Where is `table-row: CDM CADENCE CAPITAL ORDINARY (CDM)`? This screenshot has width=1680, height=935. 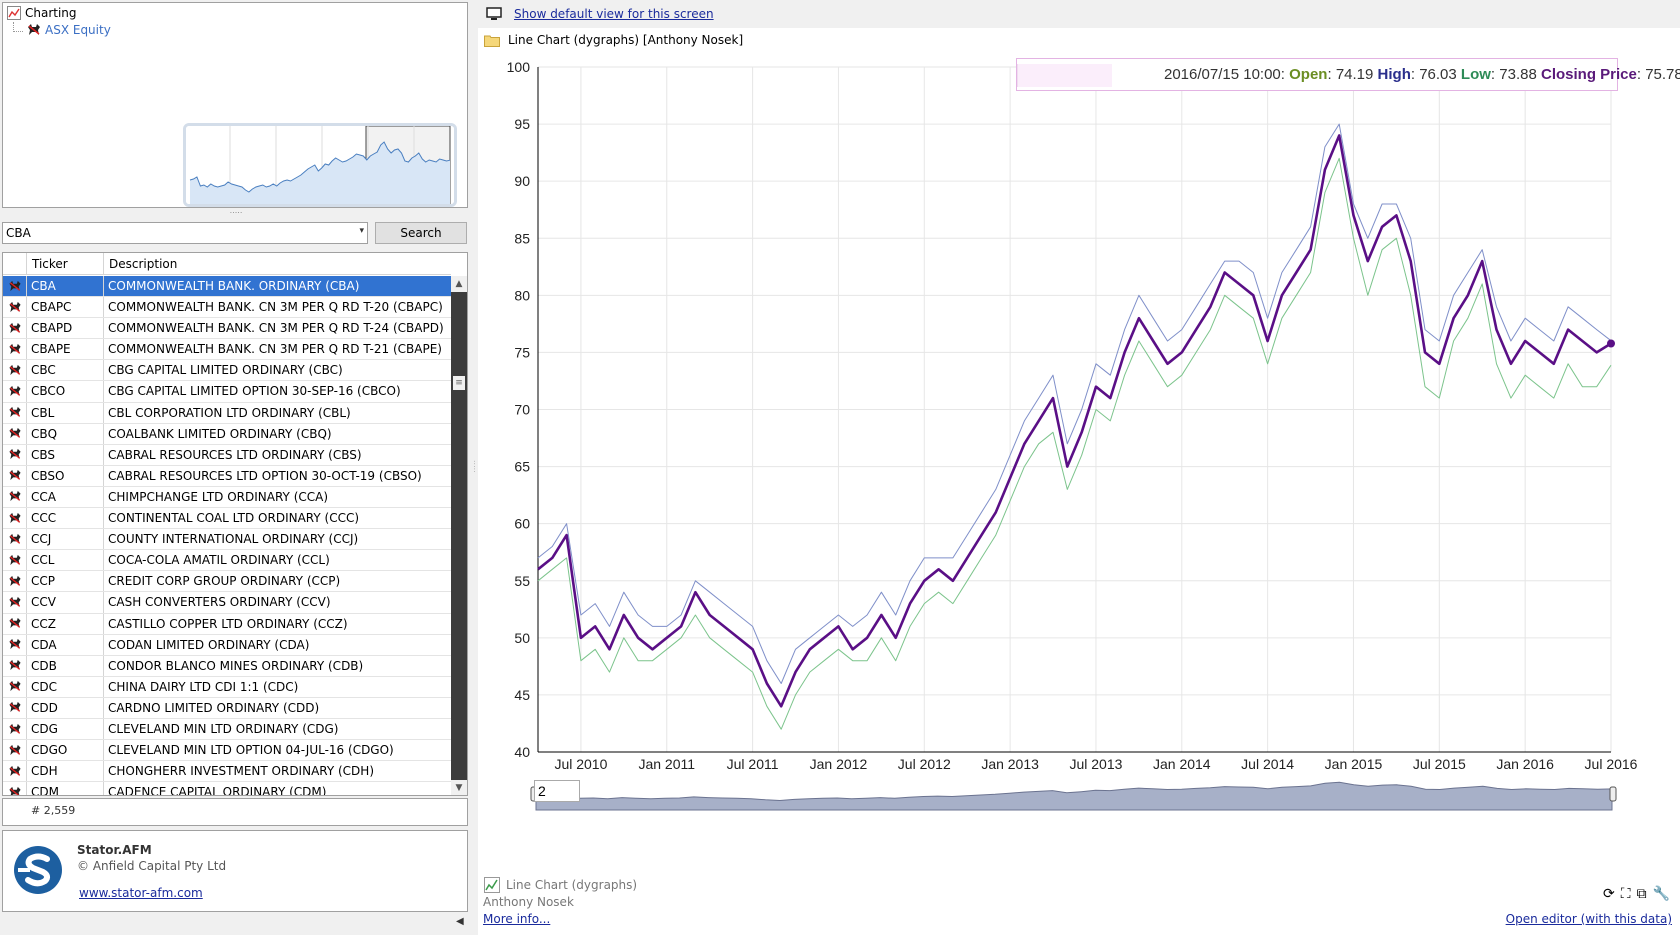
table-row: CDM CADENCE CAPITAL ORDINARY (CDM) is located at coordinates (227, 789).